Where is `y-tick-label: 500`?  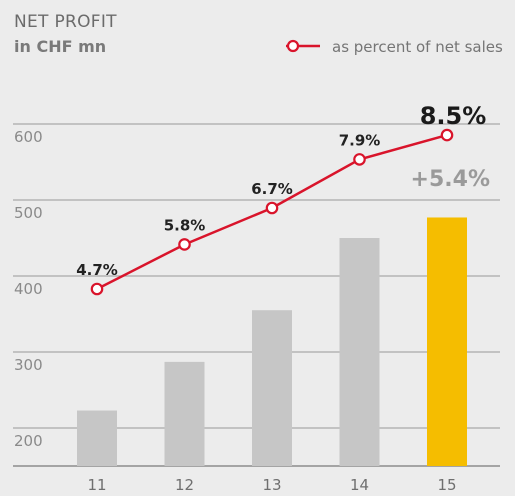 y-tick-label: 500 is located at coordinates (28, 213).